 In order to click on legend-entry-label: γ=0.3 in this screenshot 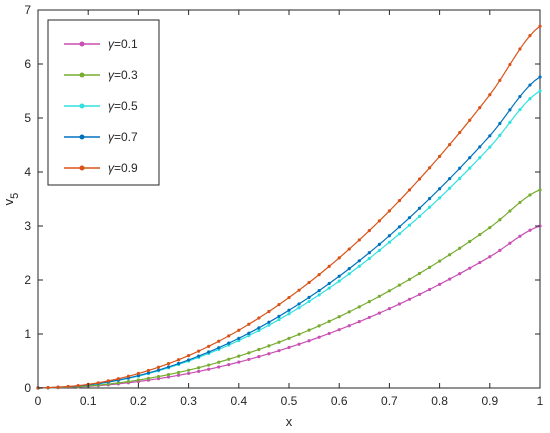, I will do `click(123, 75)`.